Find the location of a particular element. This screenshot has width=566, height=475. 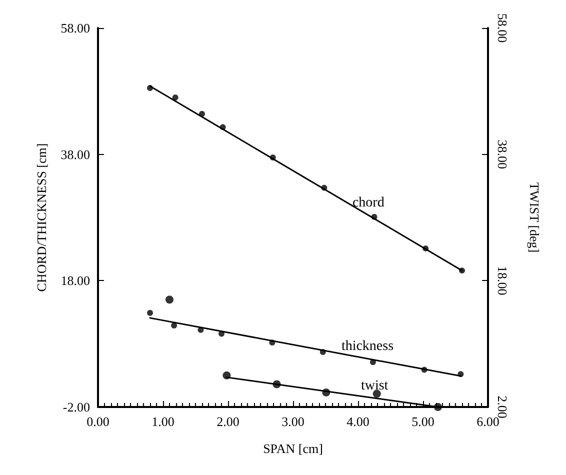

series-label: thickness is located at coordinates (367, 346).